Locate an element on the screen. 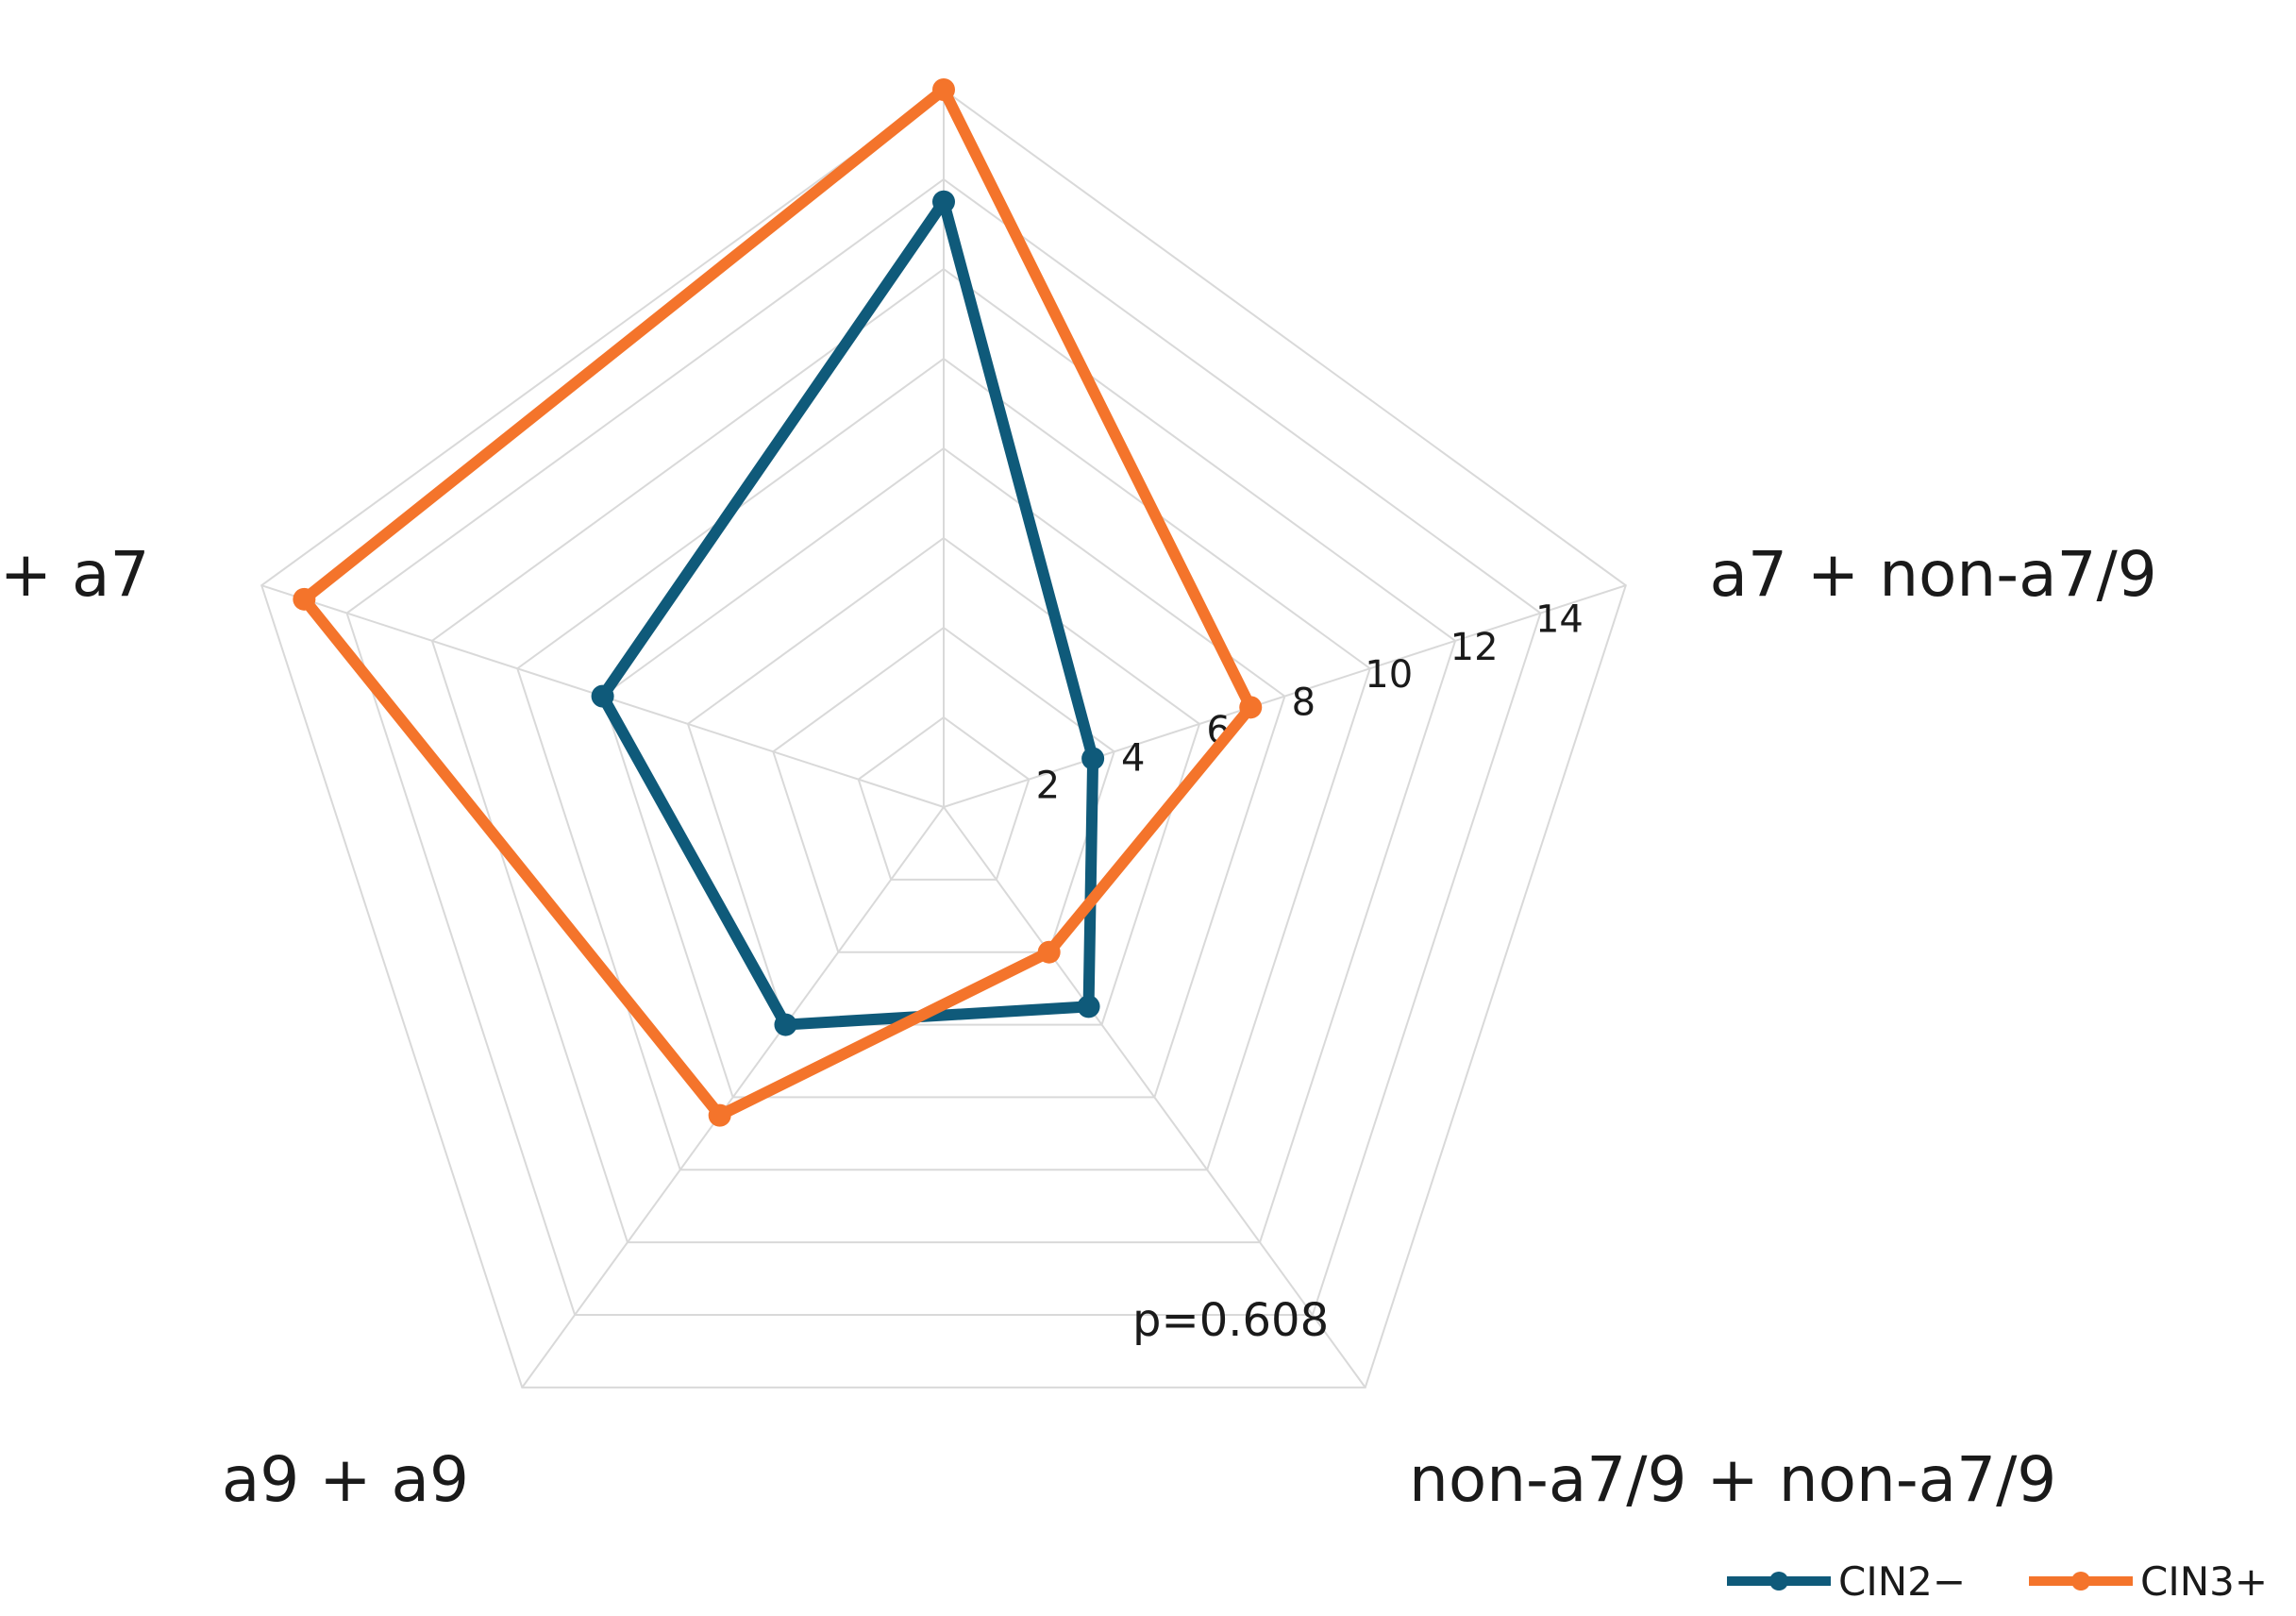 The height and width of the screenshot is (1616, 2296). axis-label-1: a7 + non-a7/9 is located at coordinates (1934, 574).